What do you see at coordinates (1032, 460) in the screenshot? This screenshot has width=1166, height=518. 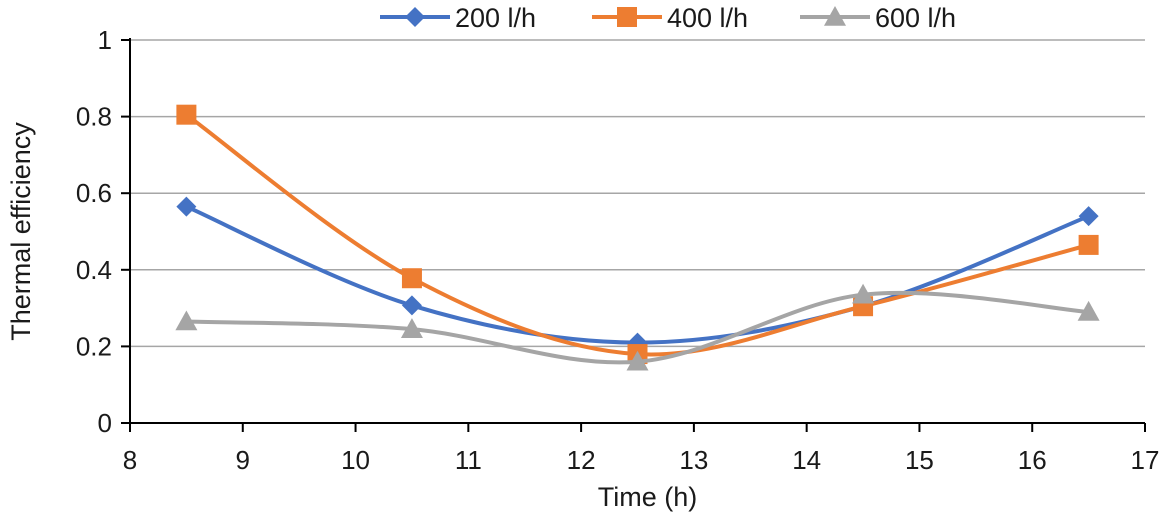 I see `x-tick-label-8: 16` at bounding box center [1032, 460].